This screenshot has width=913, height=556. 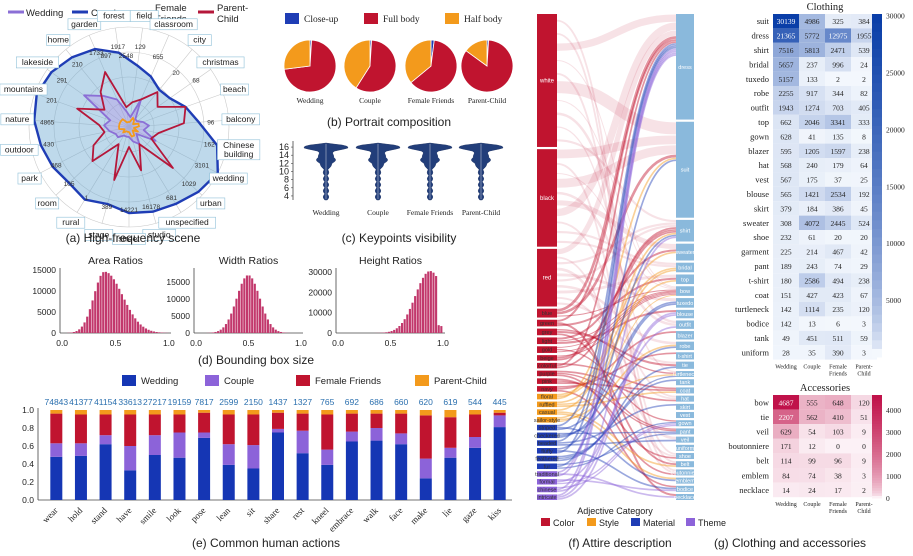 I want to click on sankey-right-label-top: top, so click(x=685, y=280).